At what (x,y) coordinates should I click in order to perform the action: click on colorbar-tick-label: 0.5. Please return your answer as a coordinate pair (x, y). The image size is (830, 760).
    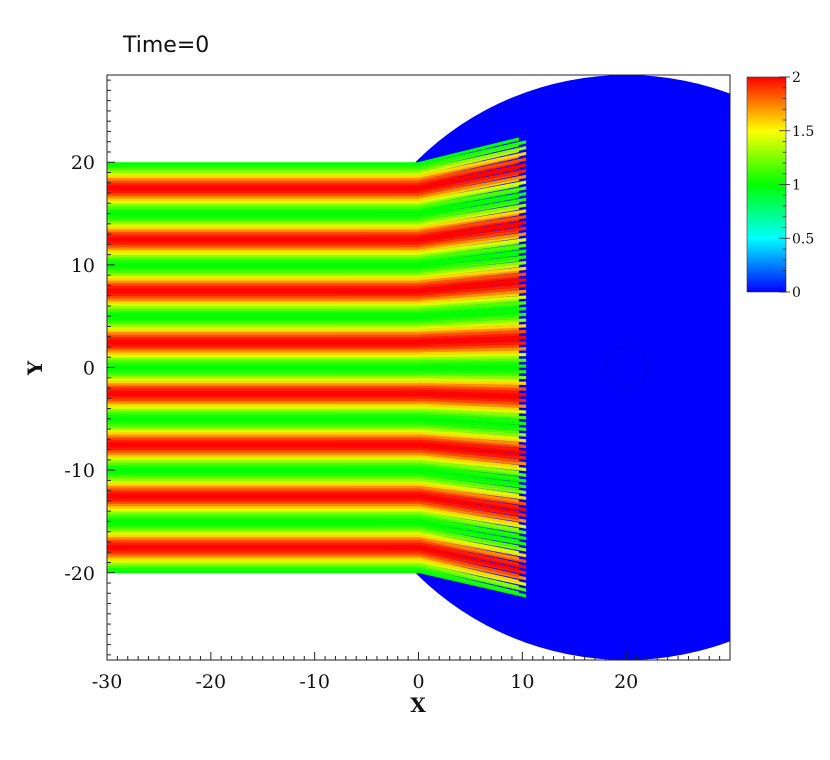
    Looking at the image, I should click on (803, 239).